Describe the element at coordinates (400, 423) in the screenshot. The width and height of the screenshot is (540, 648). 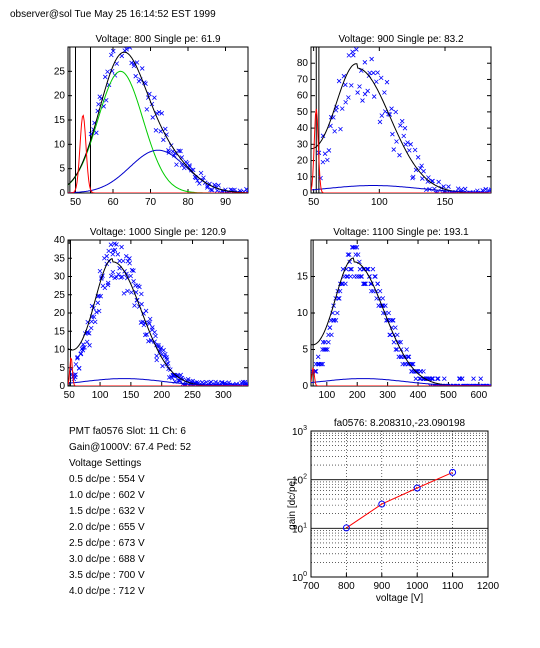
I see `chart-title: fa0576: 8.208310,-23.090198` at that location.